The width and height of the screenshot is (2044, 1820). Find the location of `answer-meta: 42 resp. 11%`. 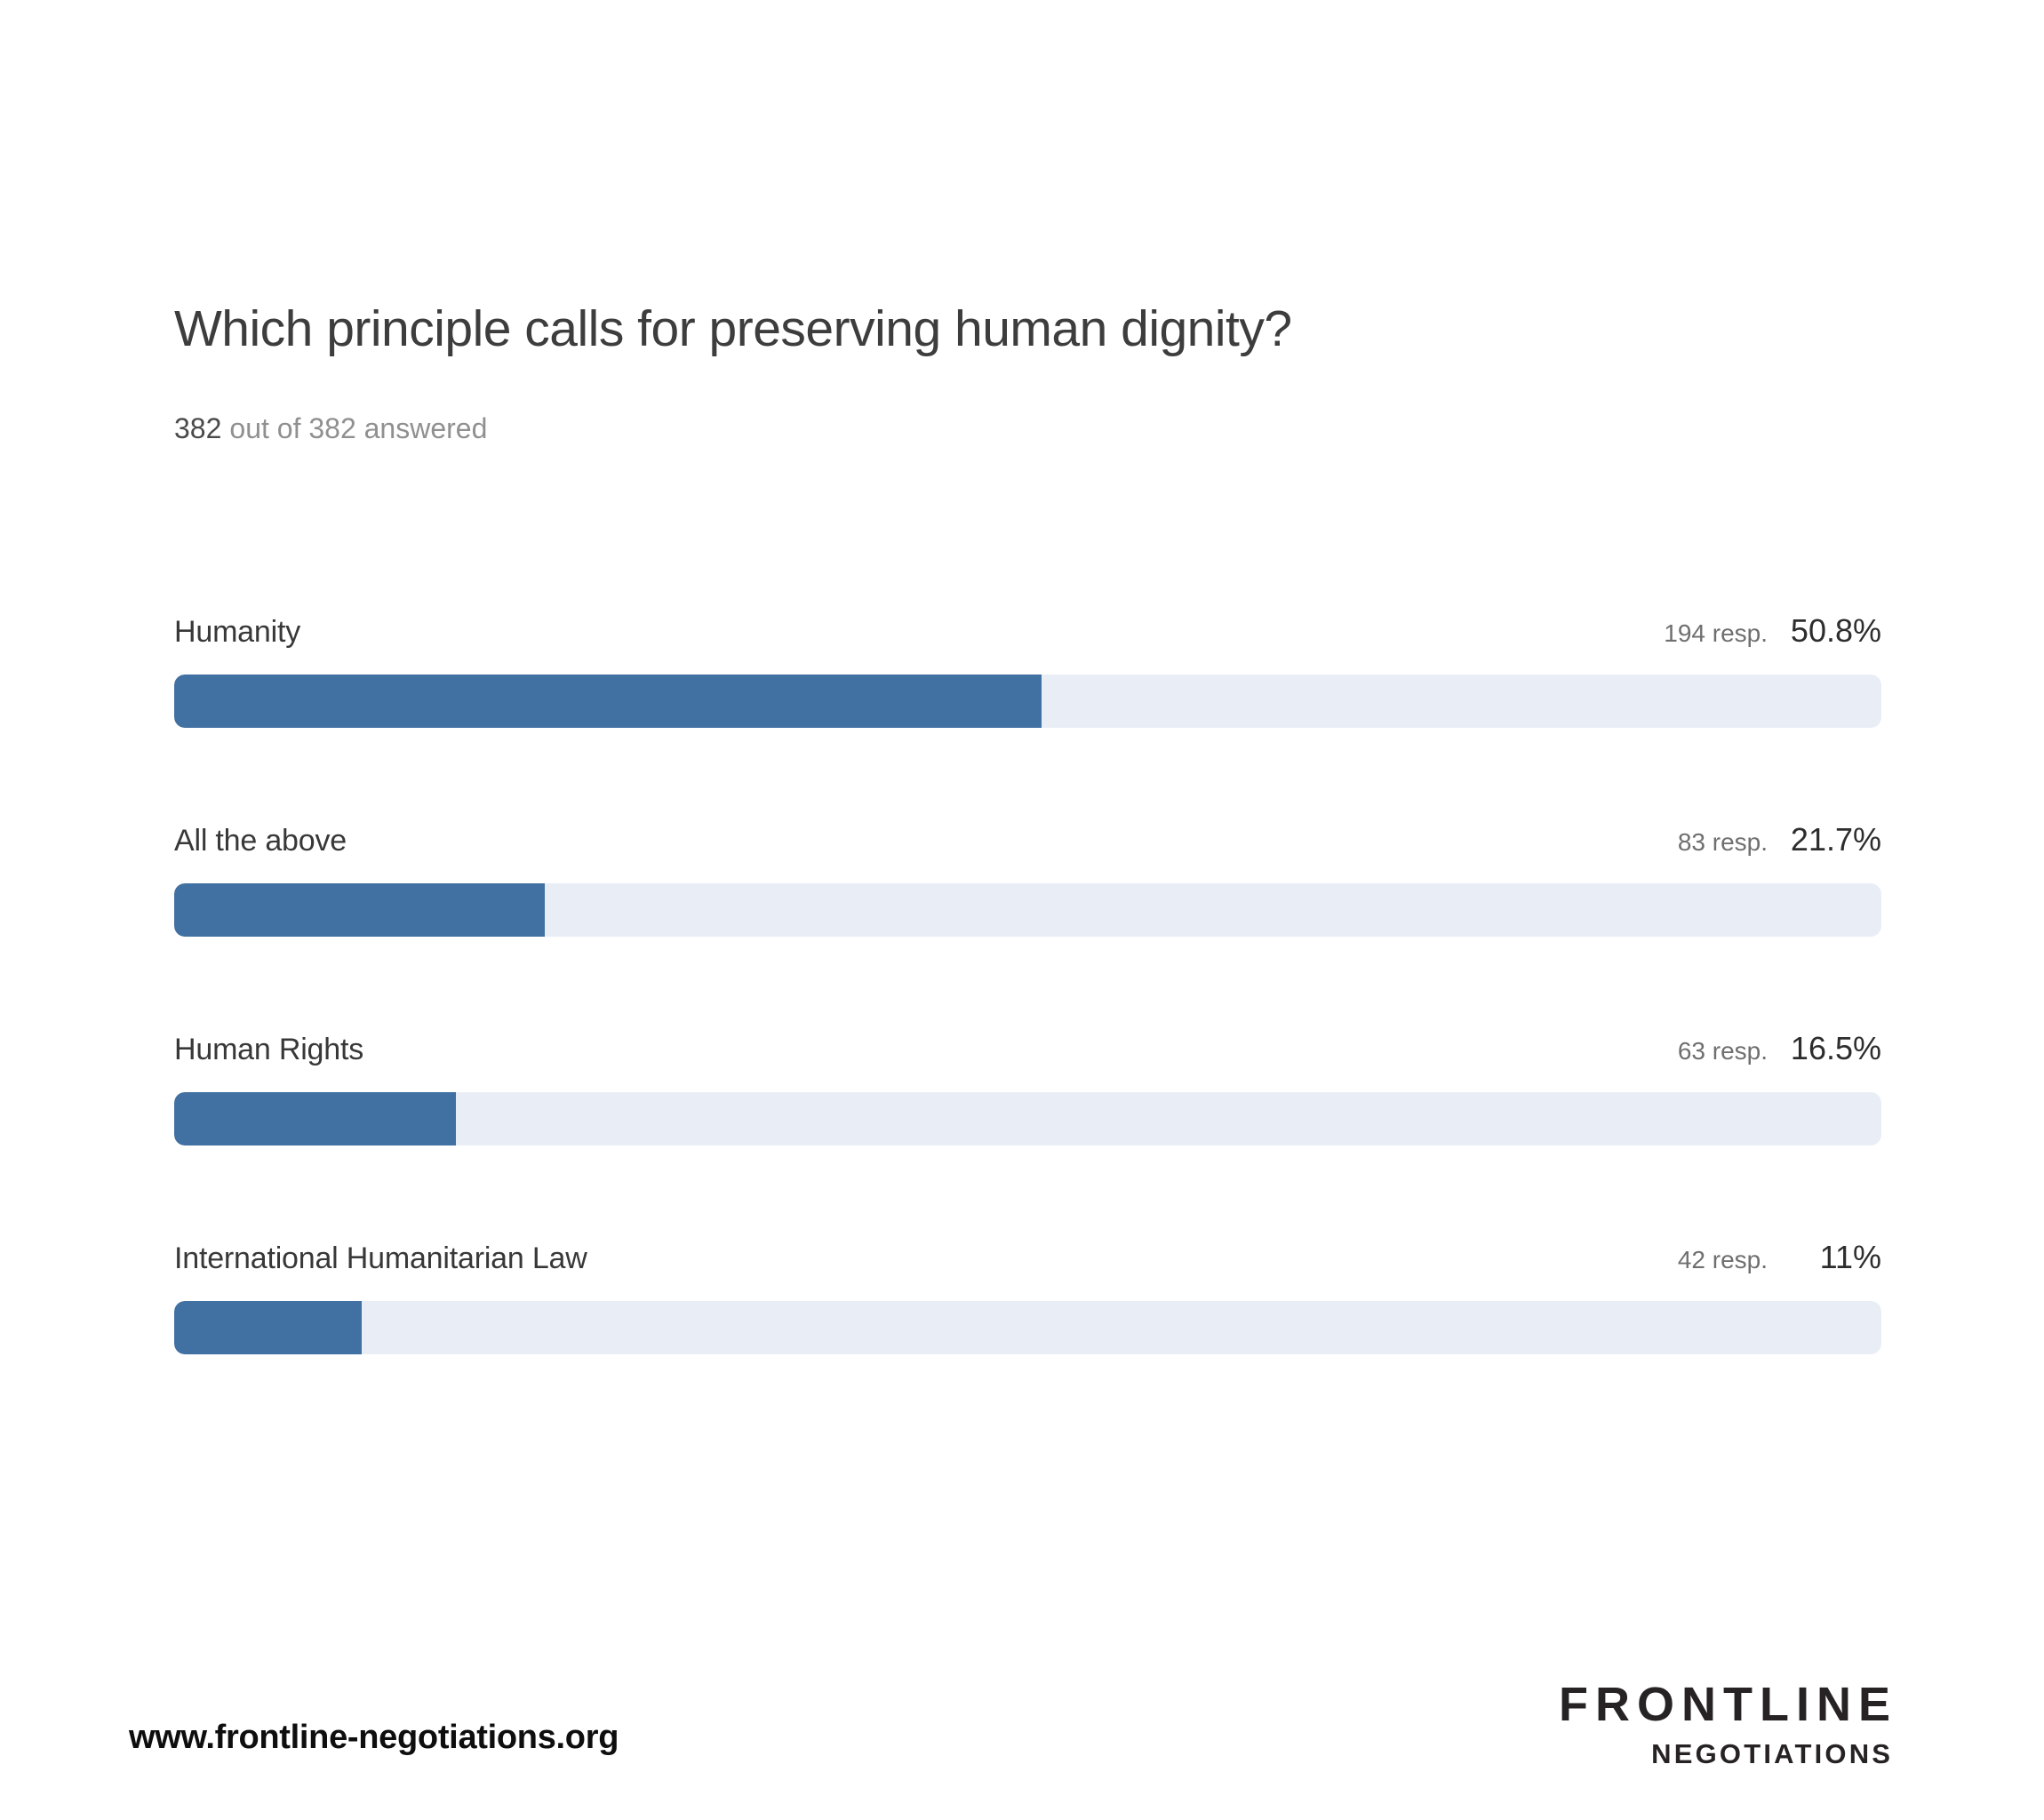

answer-meta: 42 resp. 11% is located at coordinates (1779, 1258).